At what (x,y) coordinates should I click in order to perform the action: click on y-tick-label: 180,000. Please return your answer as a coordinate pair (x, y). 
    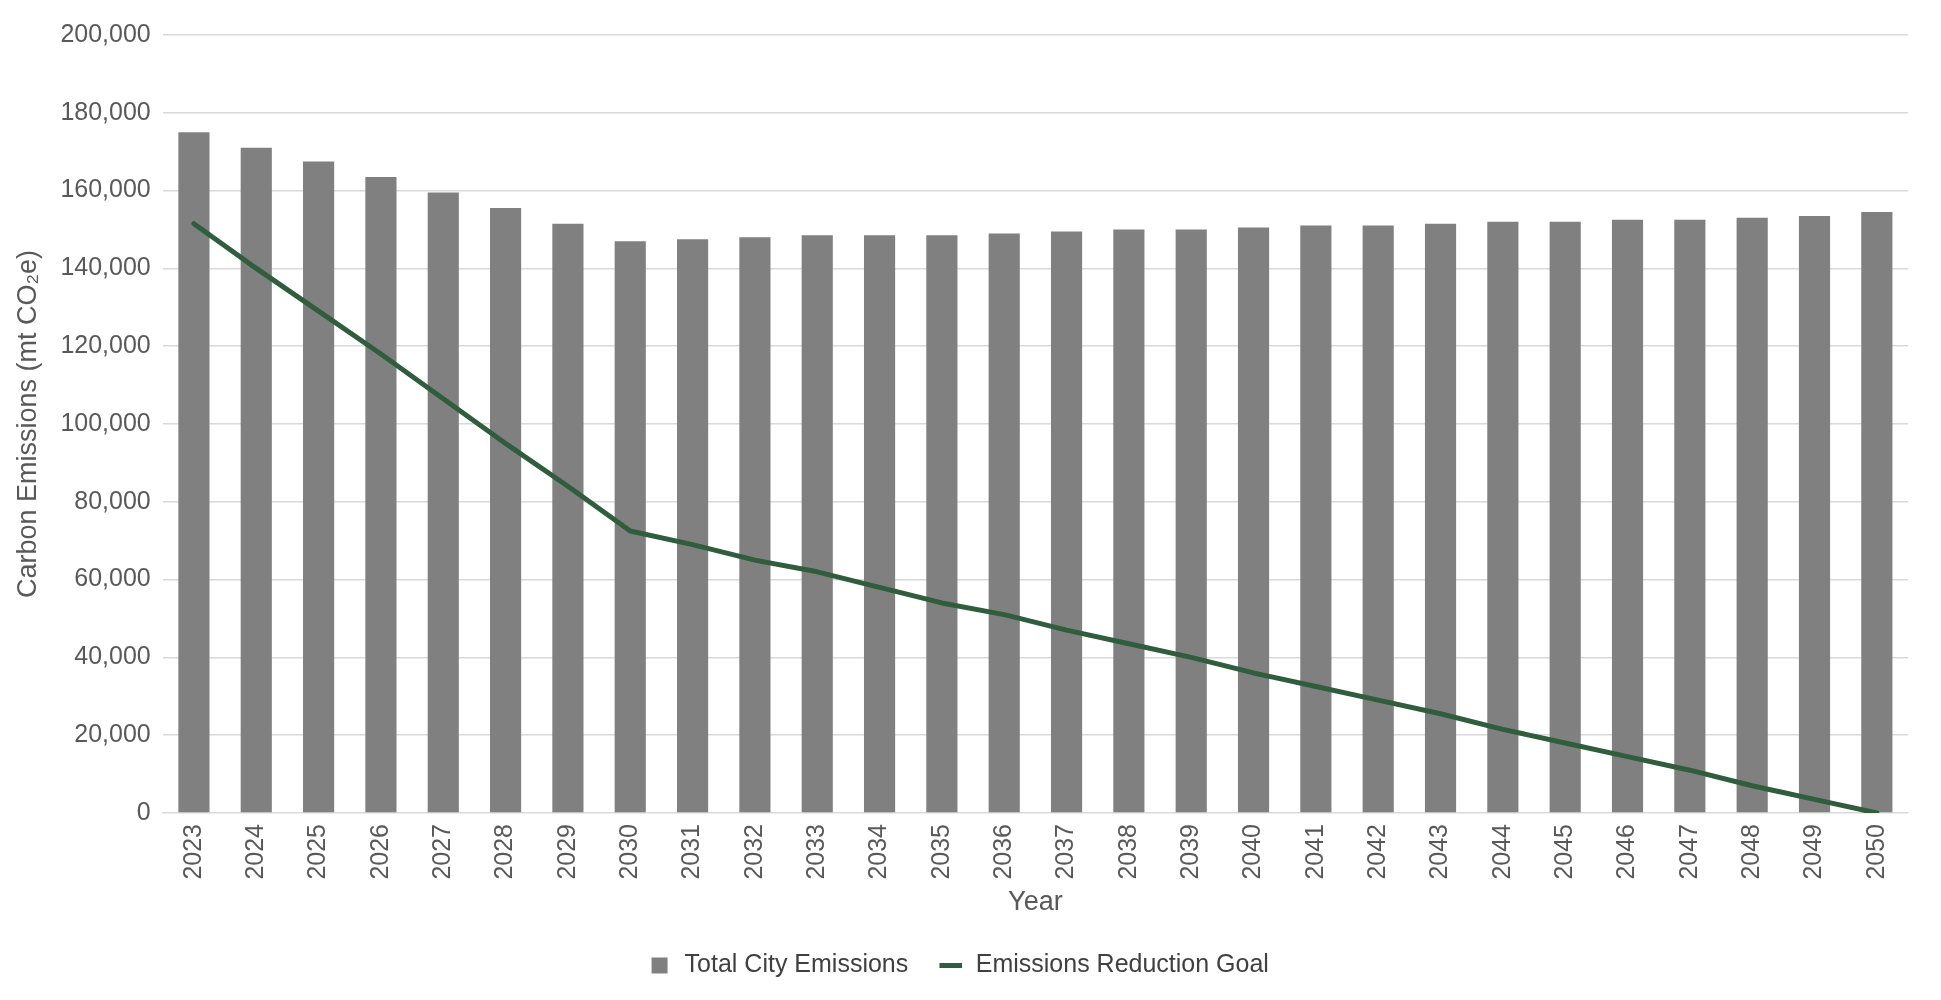
    Looking at the image, I should click on (105, 110).